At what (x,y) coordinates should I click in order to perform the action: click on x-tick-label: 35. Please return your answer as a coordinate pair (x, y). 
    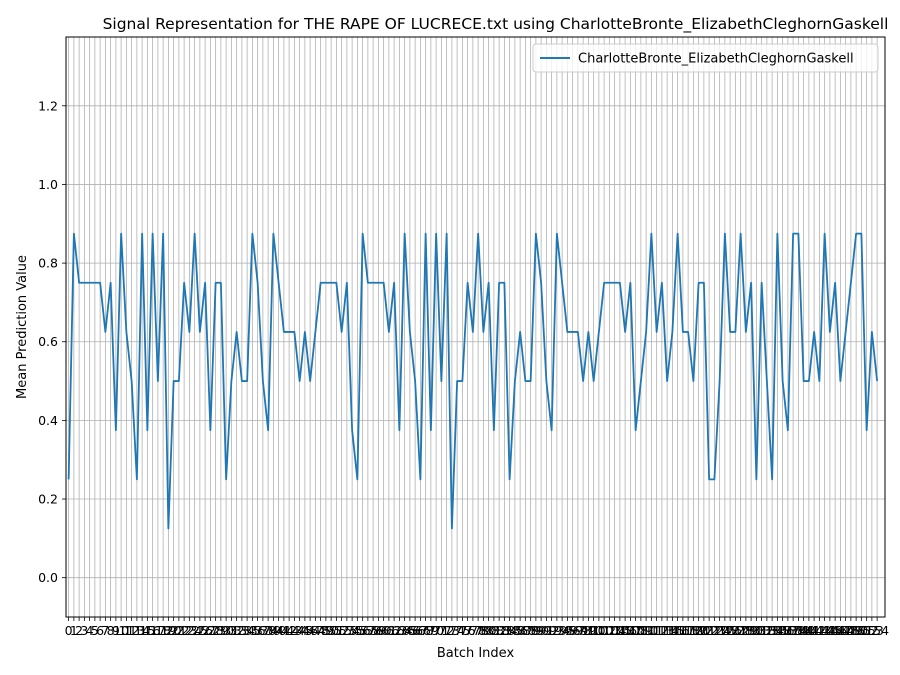
    Looking at the image, I should click on (252, 630).